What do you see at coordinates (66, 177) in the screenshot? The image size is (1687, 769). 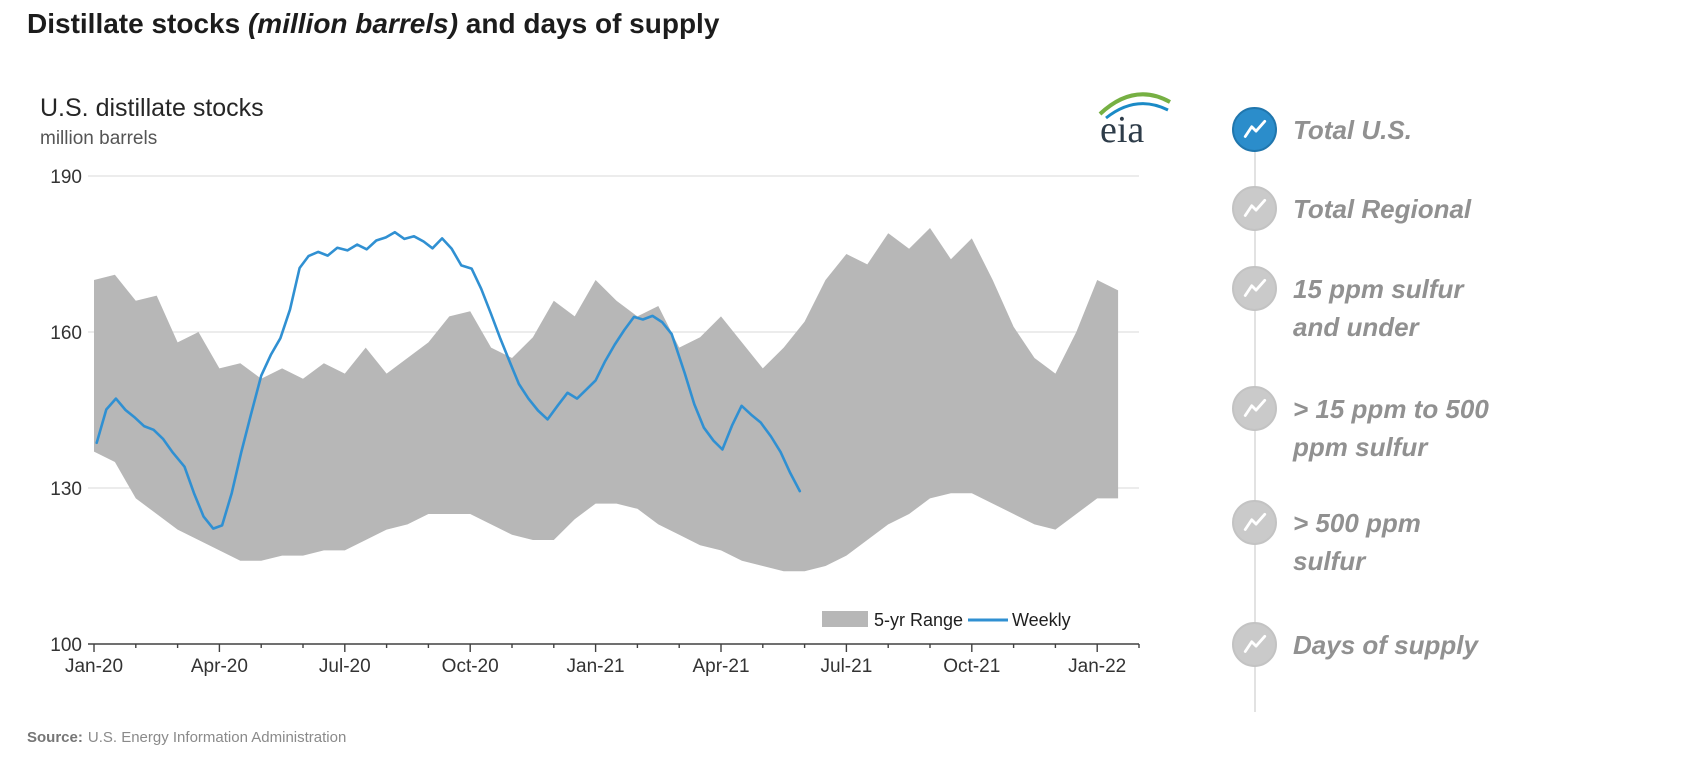 I see `y-tick-label: 190` at bounding box center [66, 177].